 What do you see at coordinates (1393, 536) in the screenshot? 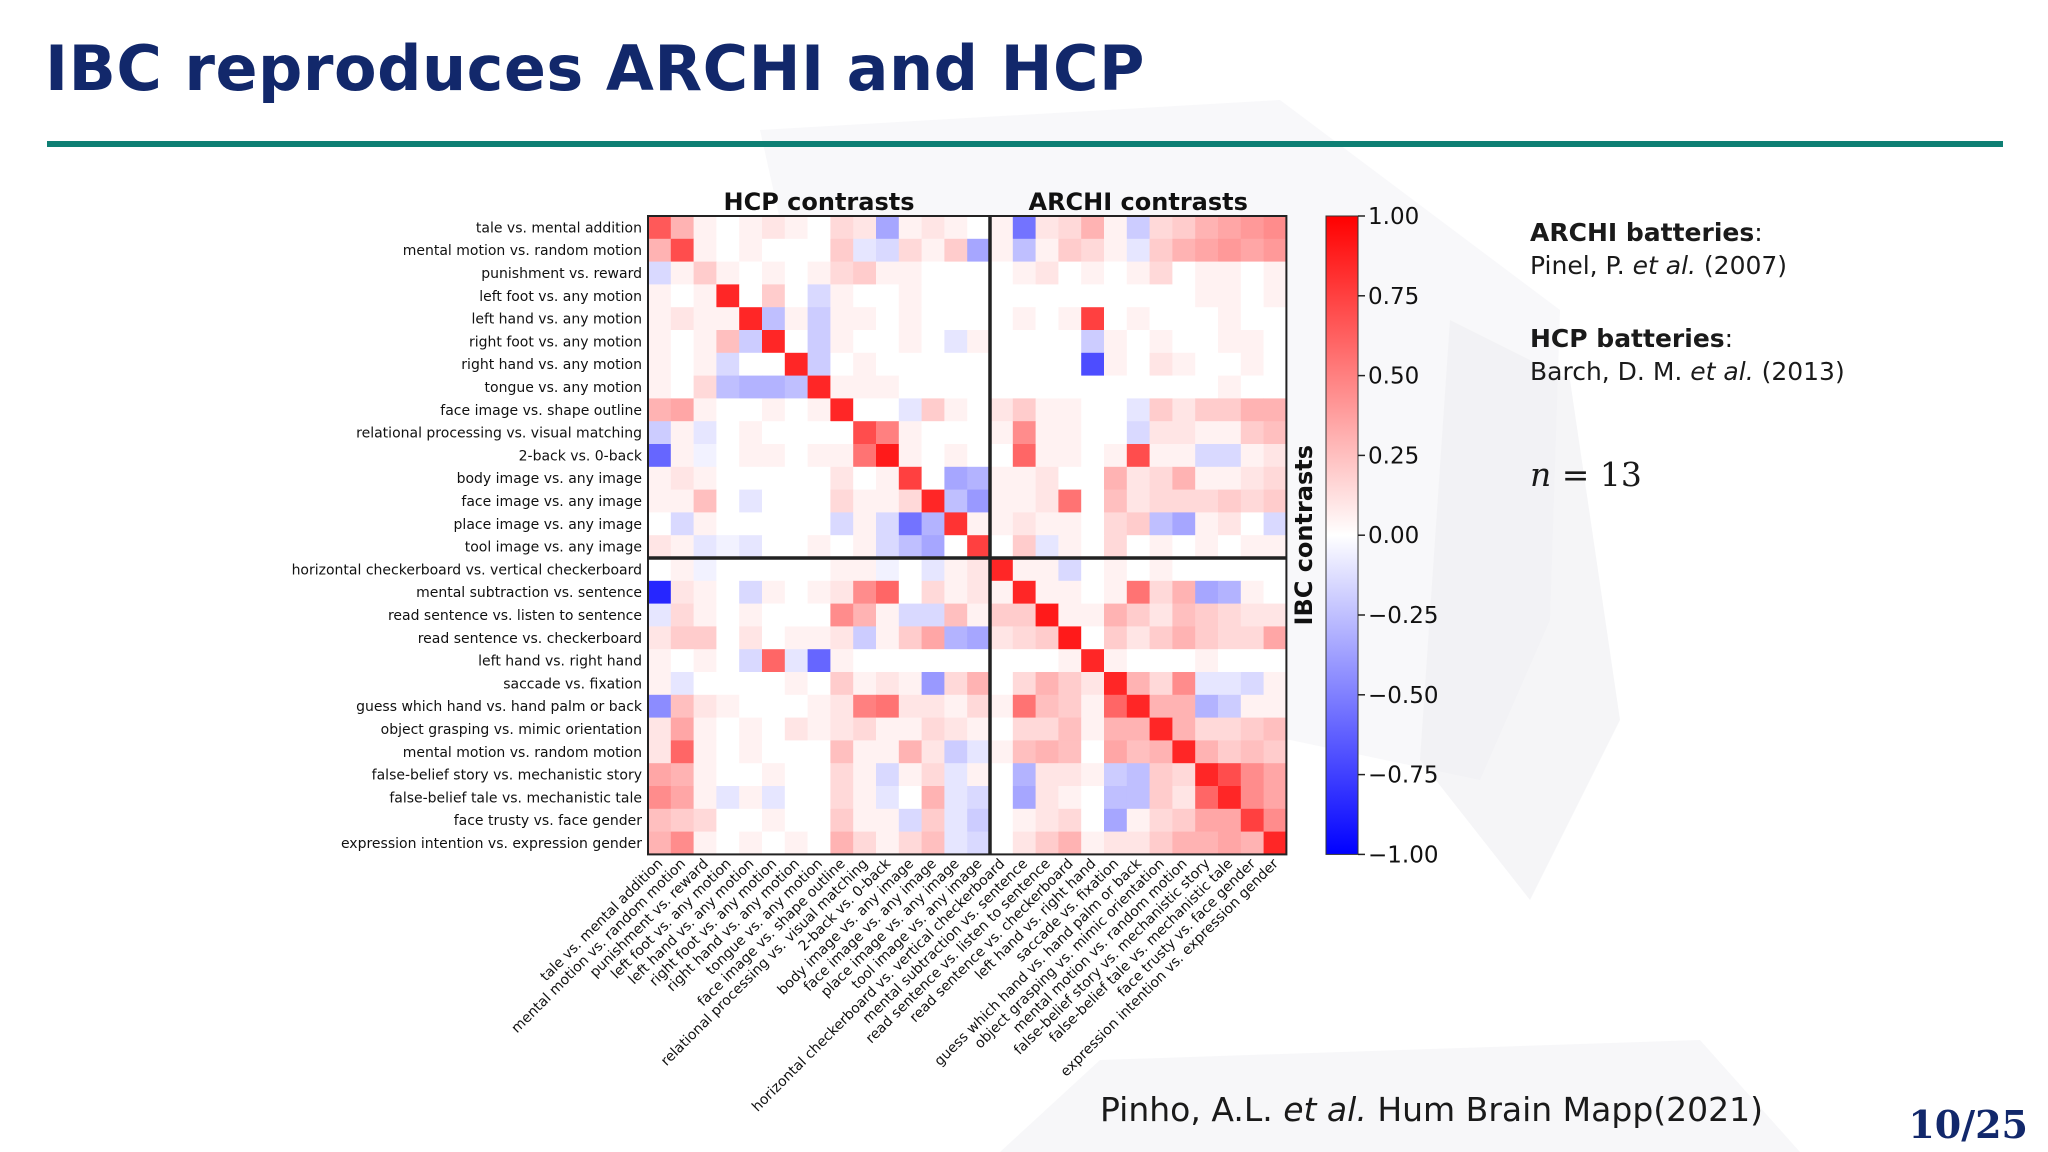
I see `colorbar-tick-label: 0.00` at bounding box center [1393, 536].